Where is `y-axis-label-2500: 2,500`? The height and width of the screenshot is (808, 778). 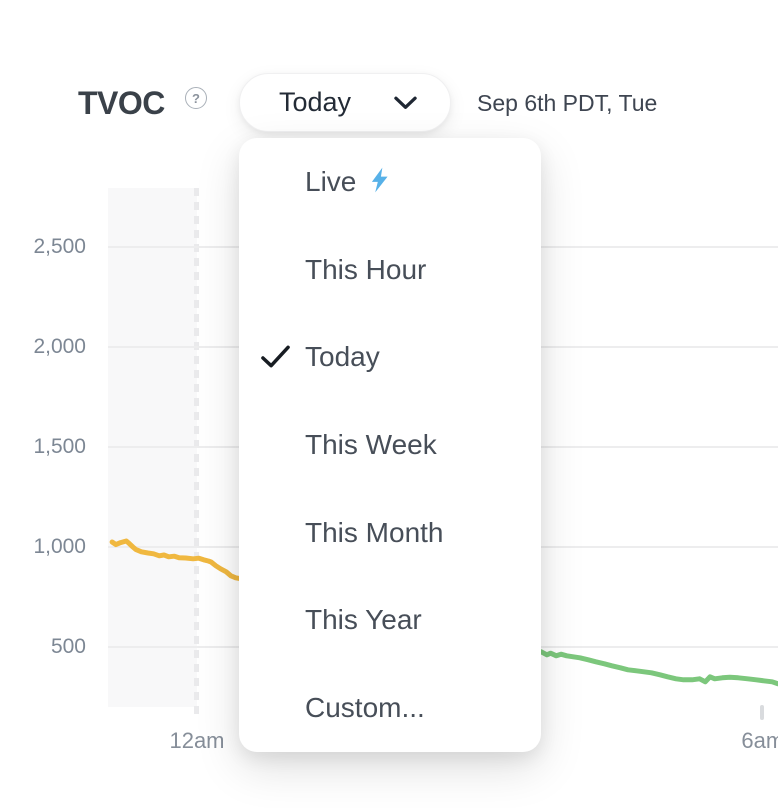
y-axis-label-2500: 2,500 is located at coordinates (59, 246).